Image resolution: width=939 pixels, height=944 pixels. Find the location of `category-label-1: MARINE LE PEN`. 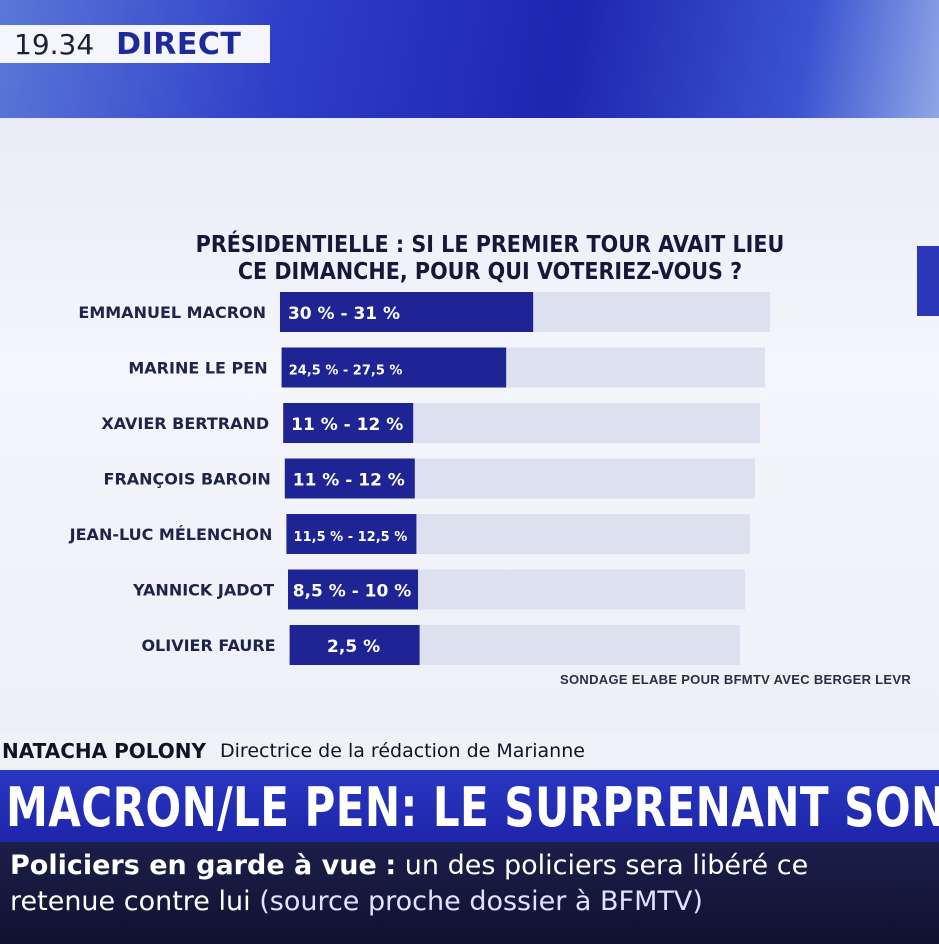

category-label-1: MARINE LE PEN is located at coordinates (197, 368).